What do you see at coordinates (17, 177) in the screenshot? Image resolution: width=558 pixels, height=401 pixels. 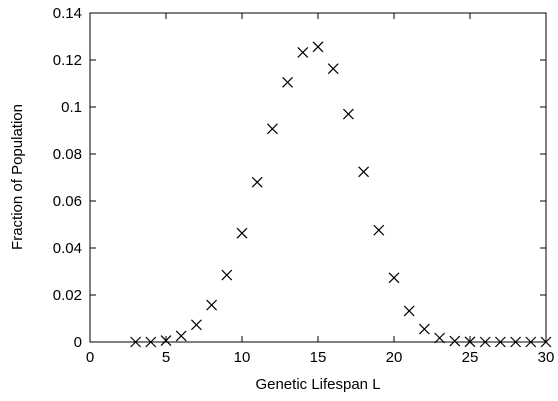 I see `y-axis-label: Fraction of Population` at bounding box center [17, 177].